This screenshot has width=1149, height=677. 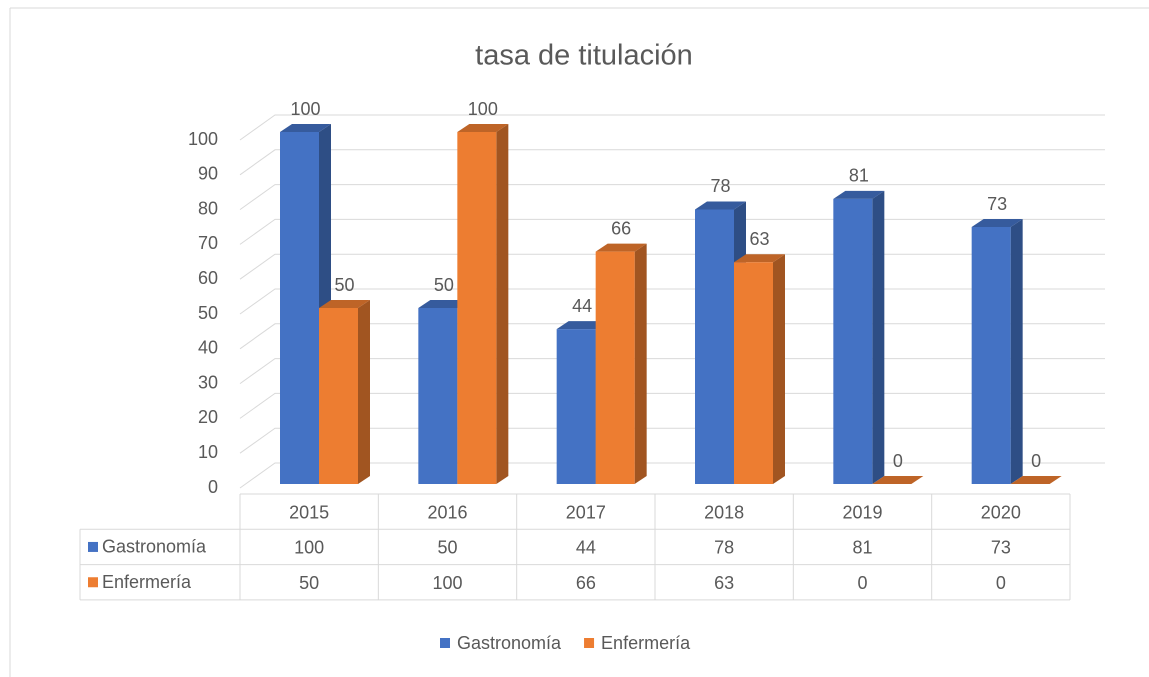 What do you see at coordinates (582, 306) in the screenshot?
I see `data-label: 44` at bounding box center [582, 306].